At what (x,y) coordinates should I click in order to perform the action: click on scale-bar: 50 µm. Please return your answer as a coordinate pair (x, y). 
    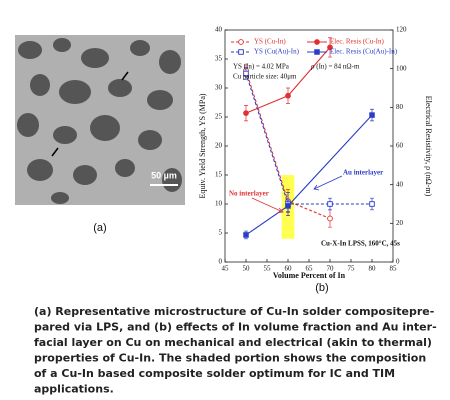
    Looking at the image, I should click on (164, 175).